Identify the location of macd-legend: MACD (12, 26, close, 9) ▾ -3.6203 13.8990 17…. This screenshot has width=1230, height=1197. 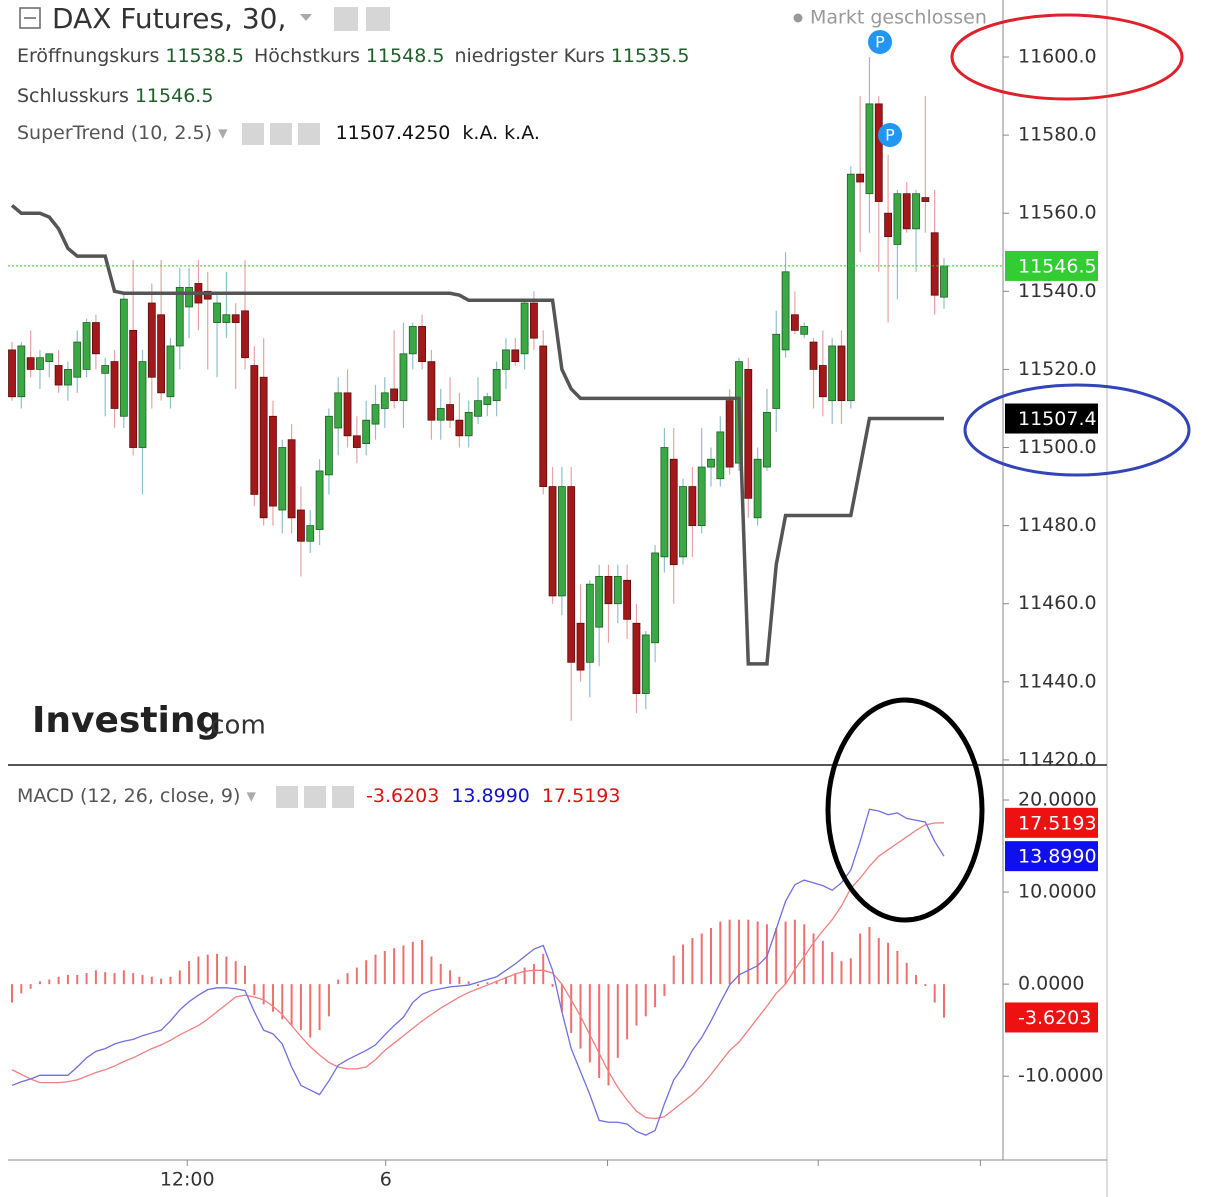
(321, 796).